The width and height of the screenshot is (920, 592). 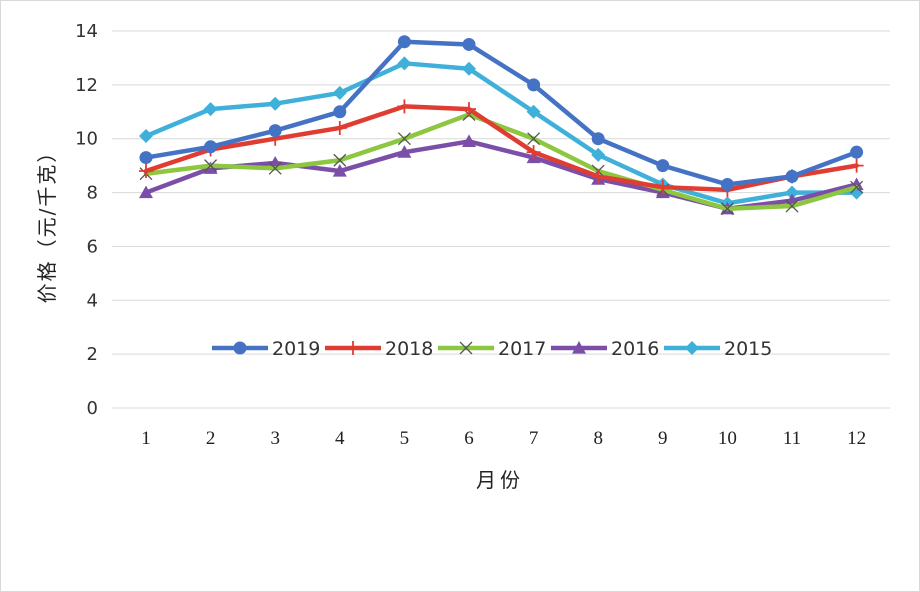 I want to click on x-tick-label: 3, so click(x=275, y=438).